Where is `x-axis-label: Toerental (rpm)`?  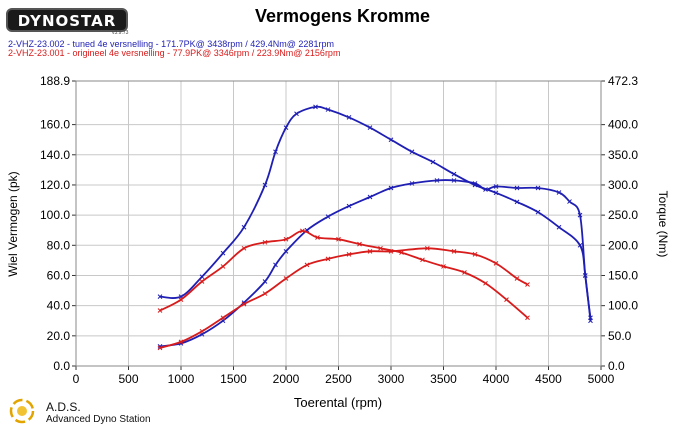
x-axis-label: Toerental (rpm) is located at coordinates (338, 402).